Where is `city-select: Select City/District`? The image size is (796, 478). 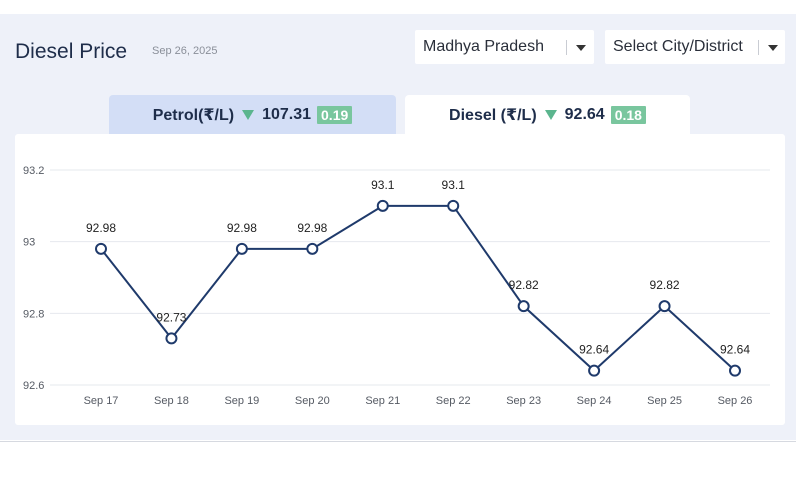 city-select: Select City/District is located at coordinates (695, 47).